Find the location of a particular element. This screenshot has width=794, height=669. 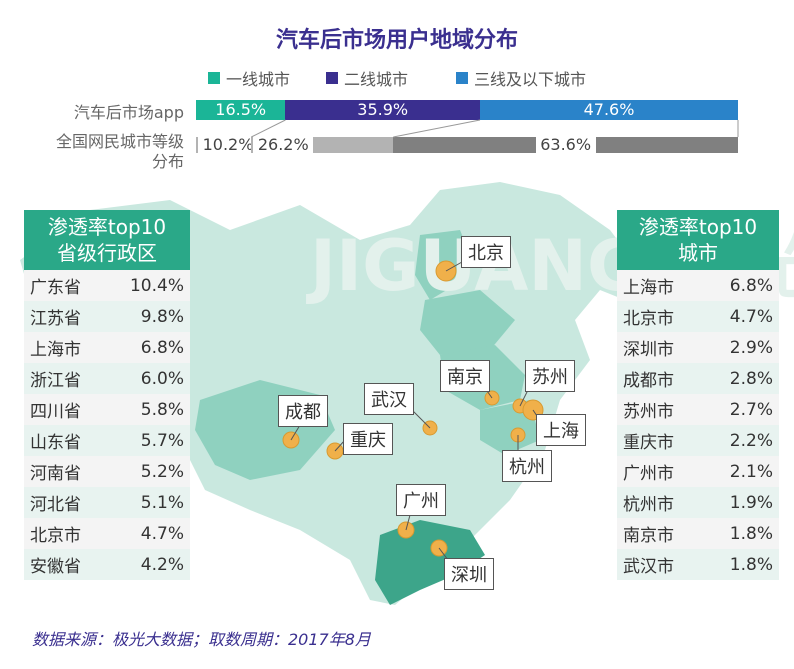

city-table-header-line2: 城市 is located at coordinates (698, 253).